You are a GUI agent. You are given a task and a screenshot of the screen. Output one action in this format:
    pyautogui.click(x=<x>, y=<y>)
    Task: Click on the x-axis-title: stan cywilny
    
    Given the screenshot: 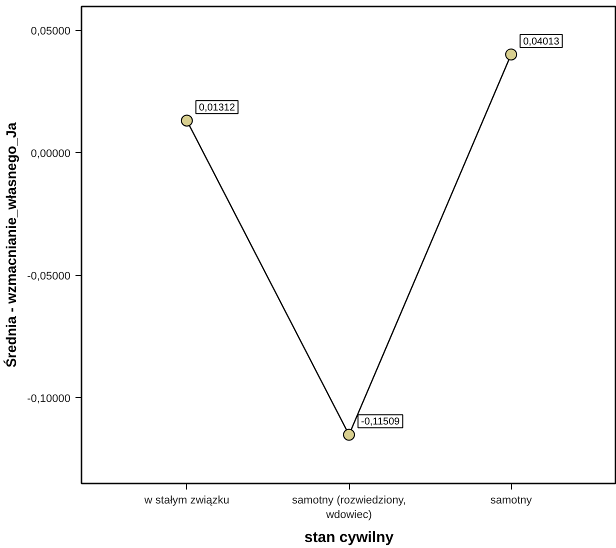 What is the action you would take?
    pyautogui.click(x=349, y=537)
    